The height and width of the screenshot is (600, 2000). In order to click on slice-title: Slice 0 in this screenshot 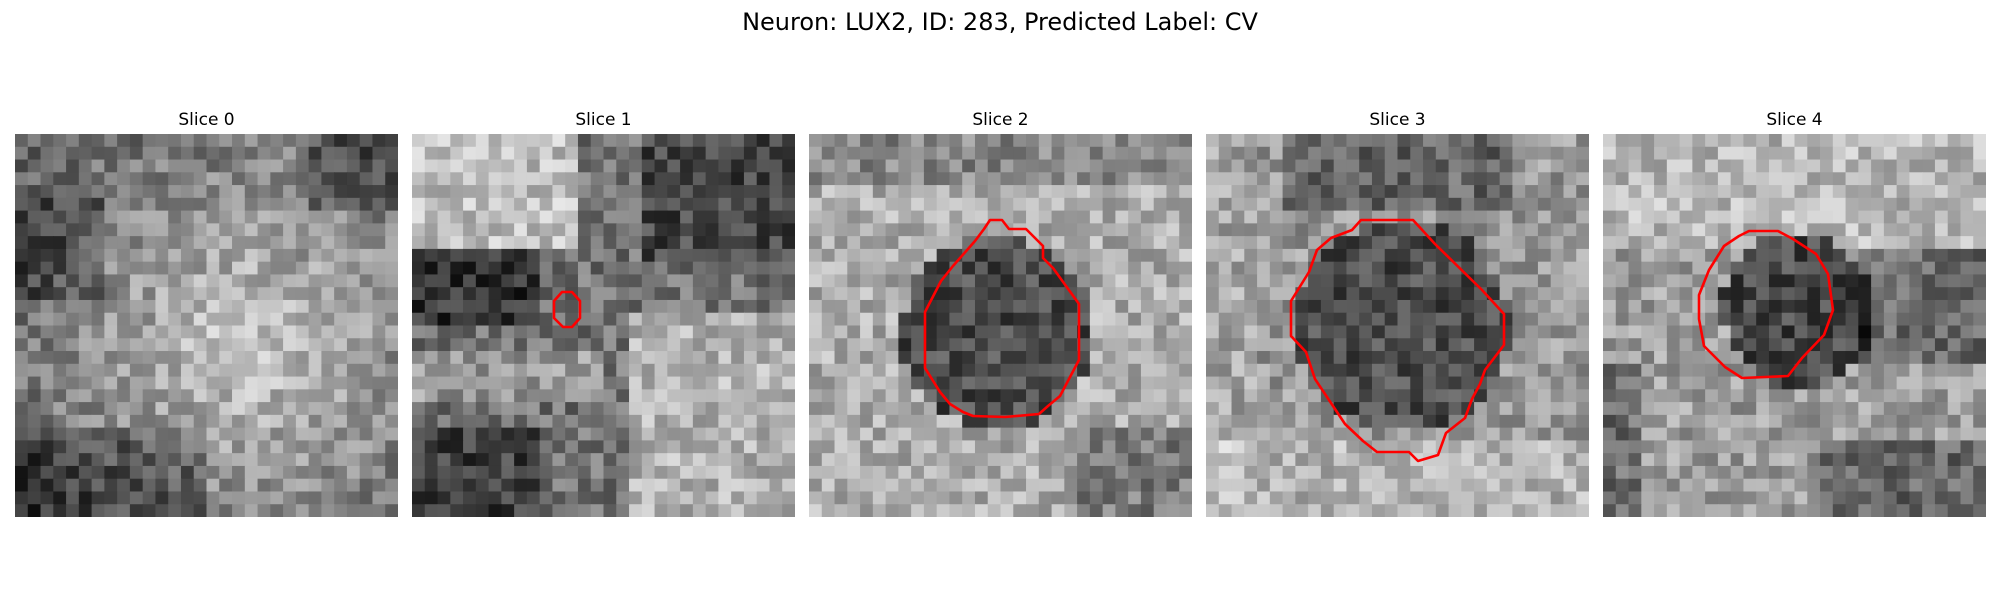, I will do `click(206, 120)`.